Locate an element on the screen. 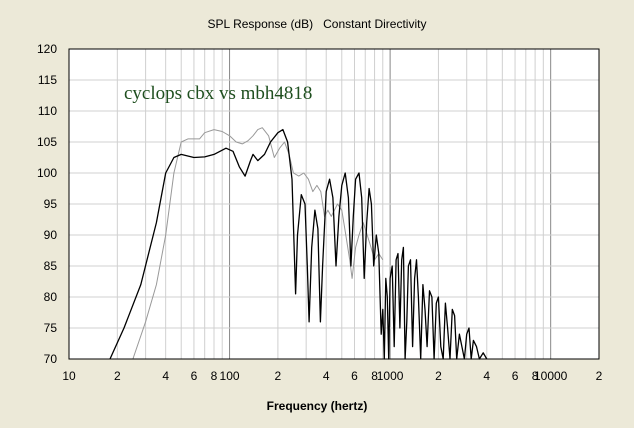  y-tick-label: 90 is located at coordinates (51, 235).